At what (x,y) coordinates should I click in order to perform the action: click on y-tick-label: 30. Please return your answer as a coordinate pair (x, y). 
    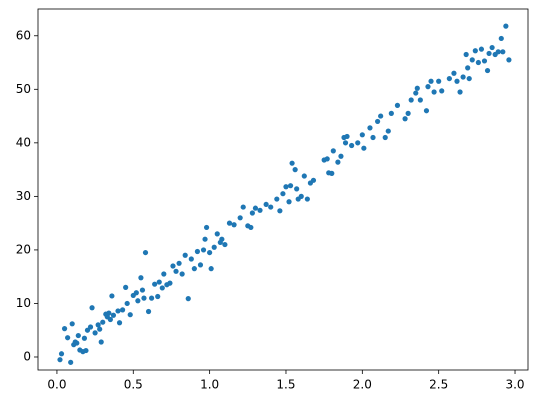
    Looking at the image, I should click on (23, 196).